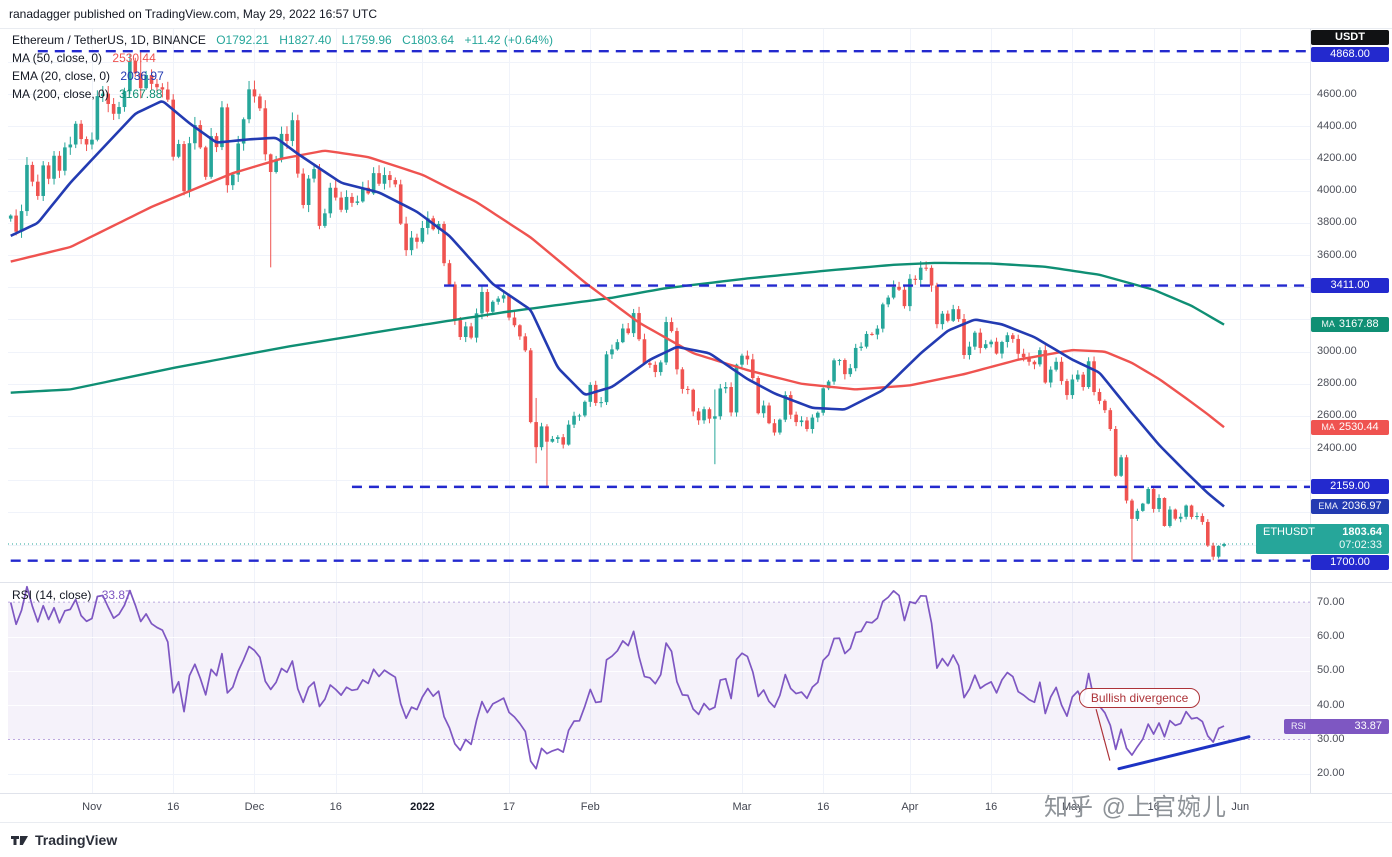 The height and width of the screenshot is (857, 1392). What do you see at coordinates (1331, 601) in the screenshot?
I see `rsi-axis-label: 70.00` at bounding box center [1331, 601].